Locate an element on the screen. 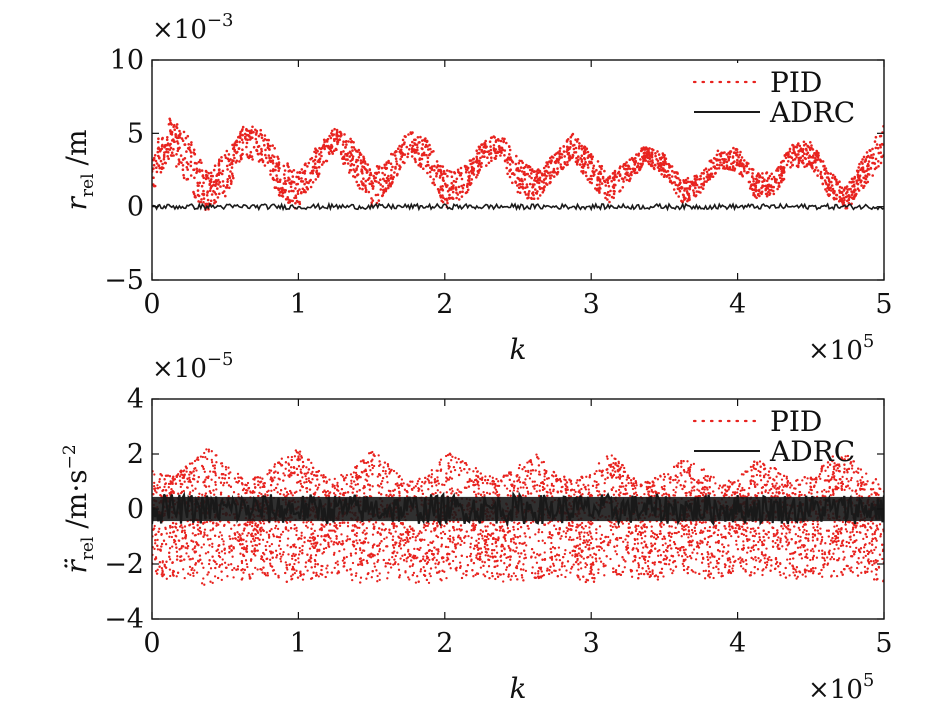 Image resolution: width=945 pixels, height=715 pixels. x-tick-label: 2 is located at coordinates (444, 304).